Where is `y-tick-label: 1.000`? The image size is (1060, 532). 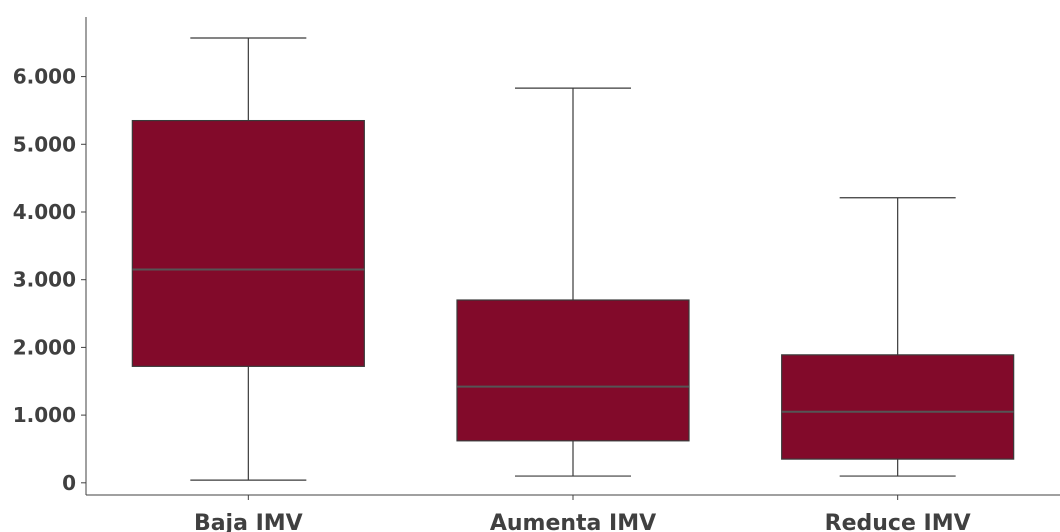
y-tick-label: 1.000 is located at coordinates (44, 415).